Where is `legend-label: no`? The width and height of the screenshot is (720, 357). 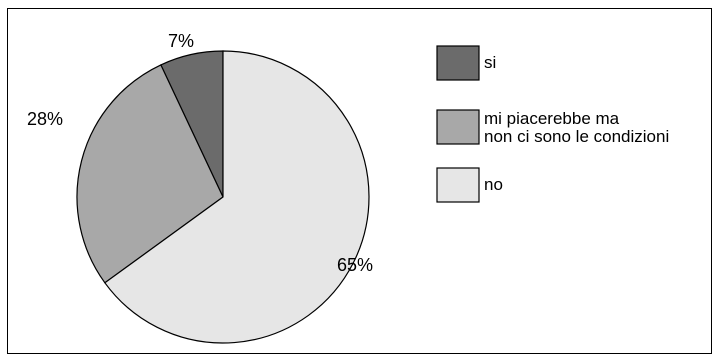
legend-label: no is located at coordinates (493, 184).